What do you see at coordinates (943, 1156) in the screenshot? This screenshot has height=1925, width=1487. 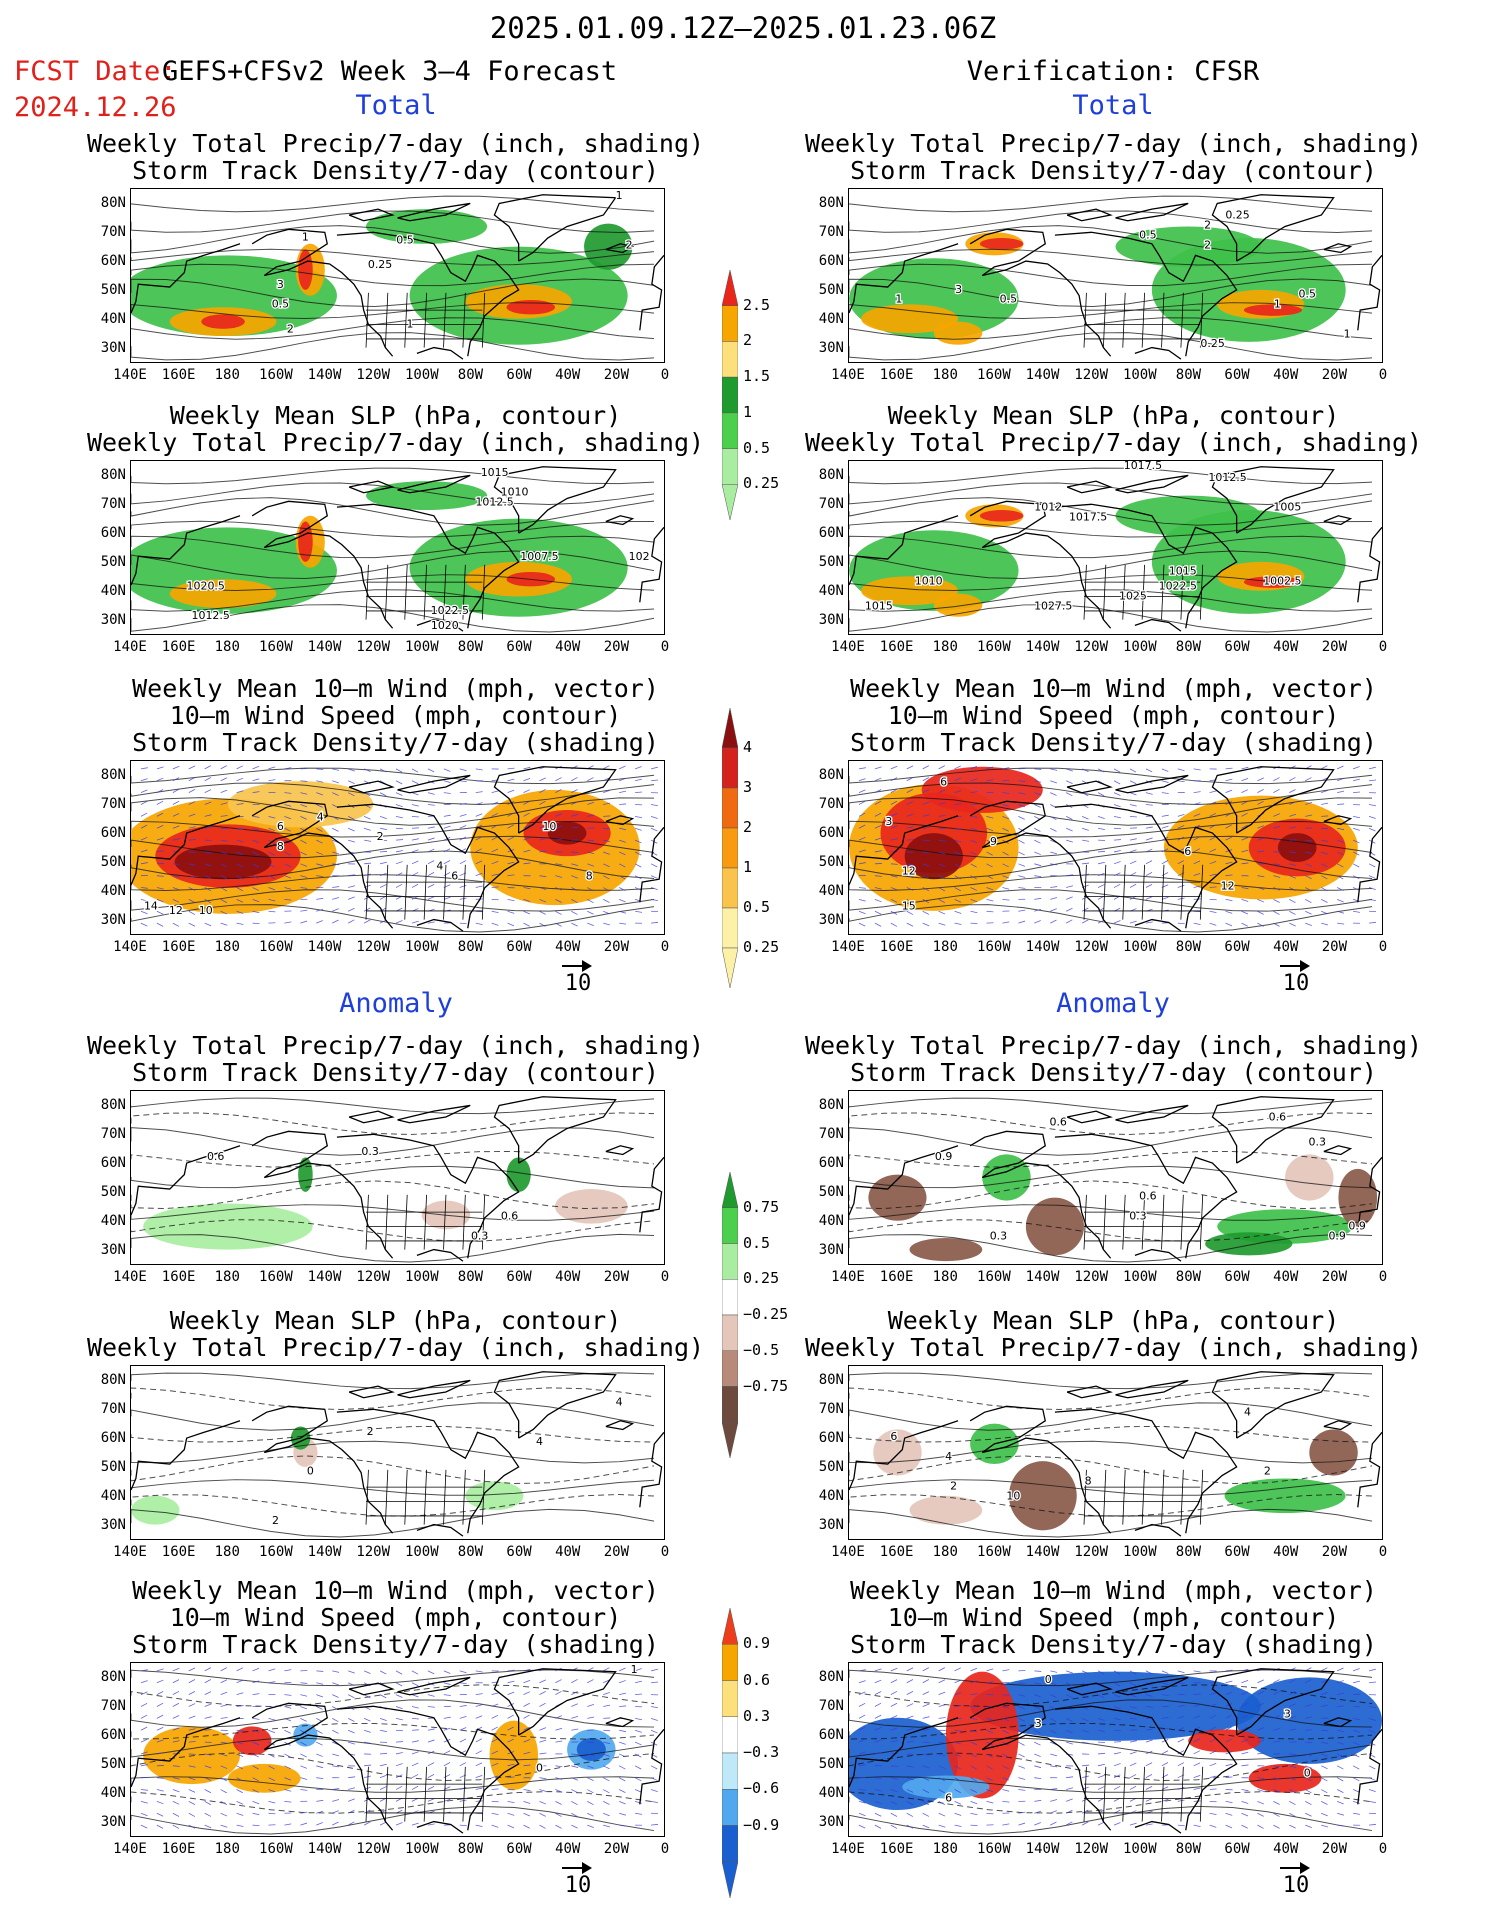 I see `contour-label: 0.9` at bounding box center [943, 1156].